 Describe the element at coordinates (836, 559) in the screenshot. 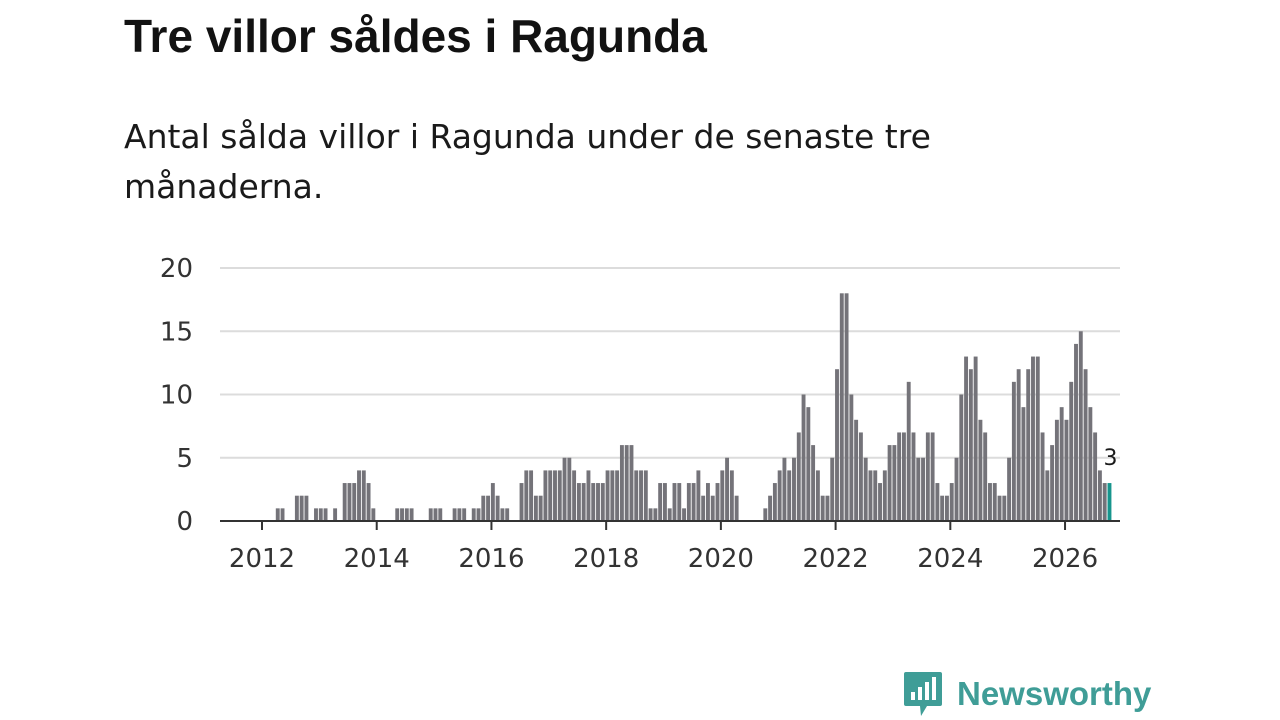

I see `x-tick-label: 2022` at that location.